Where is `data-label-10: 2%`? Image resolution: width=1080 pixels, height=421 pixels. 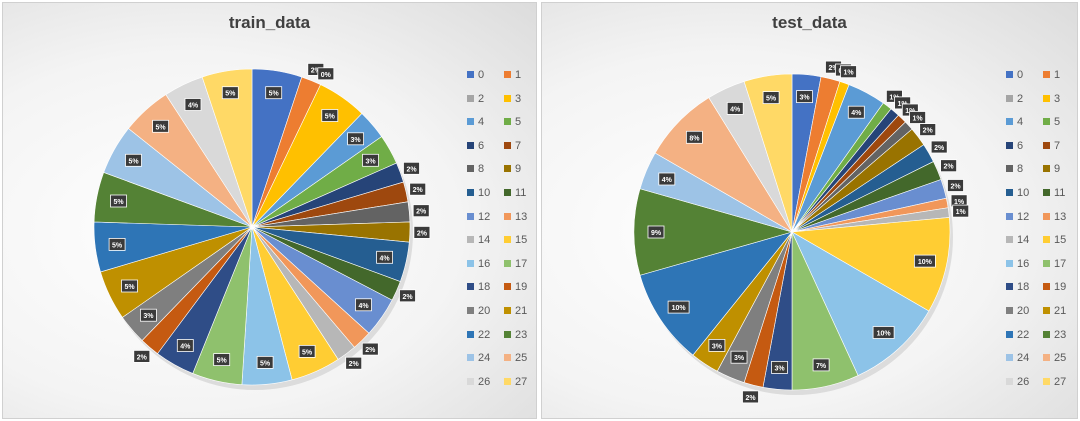
data-label-10: 2% is located at coordinates (939, 147).